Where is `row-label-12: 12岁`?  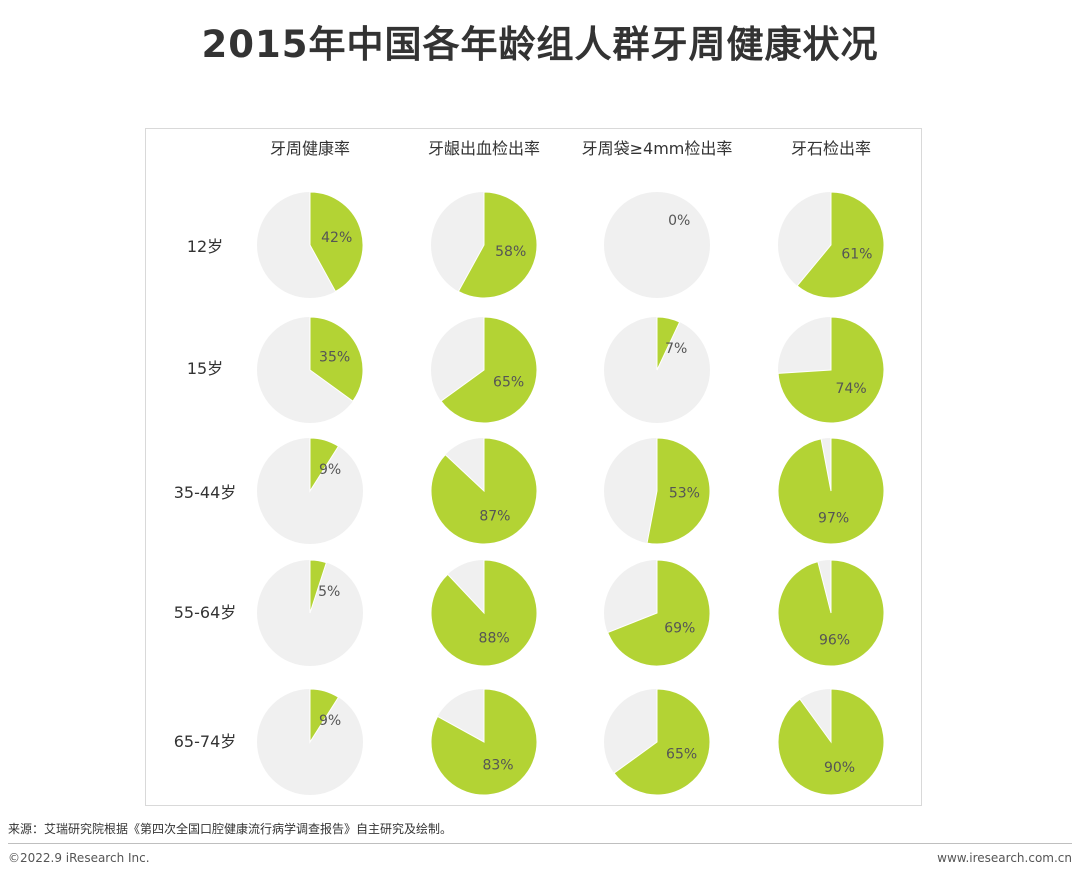 row-label-12: 12岁 is located at coordinates (205, 246).